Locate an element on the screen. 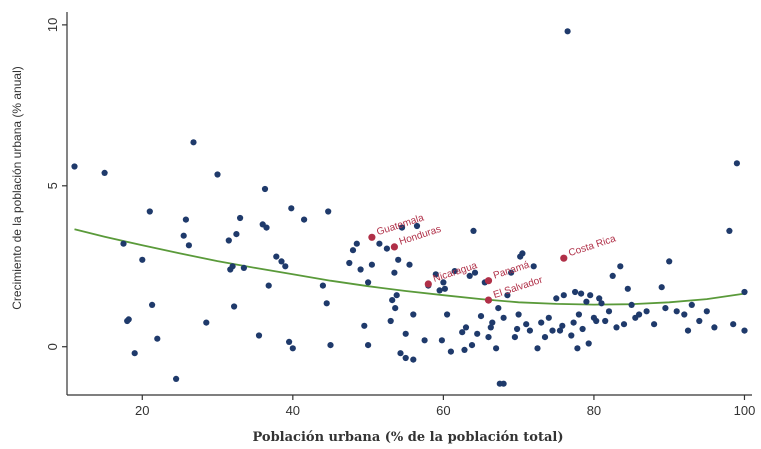  y-tick-label: 5 is located at coordinates (52, 185).